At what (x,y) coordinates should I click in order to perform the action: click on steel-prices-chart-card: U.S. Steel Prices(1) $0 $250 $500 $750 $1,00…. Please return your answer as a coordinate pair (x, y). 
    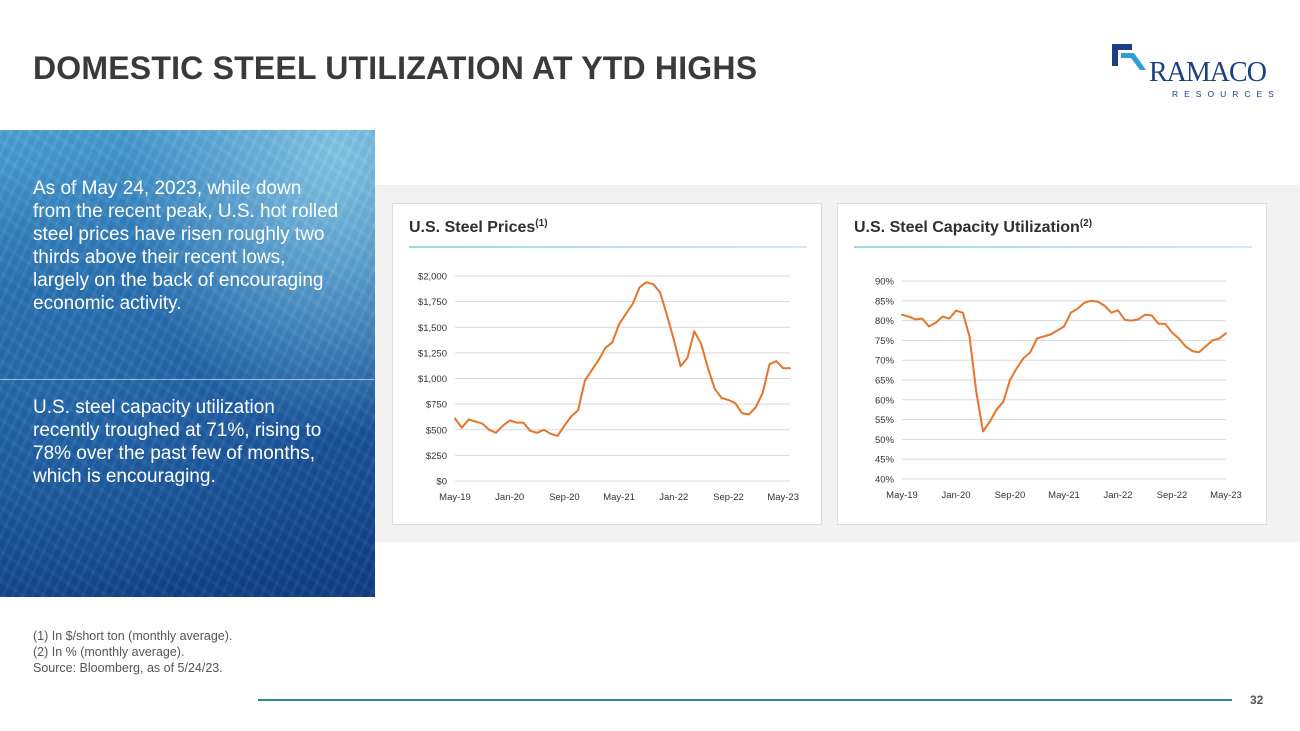
    Looking at the image, I should click on (607, 364).